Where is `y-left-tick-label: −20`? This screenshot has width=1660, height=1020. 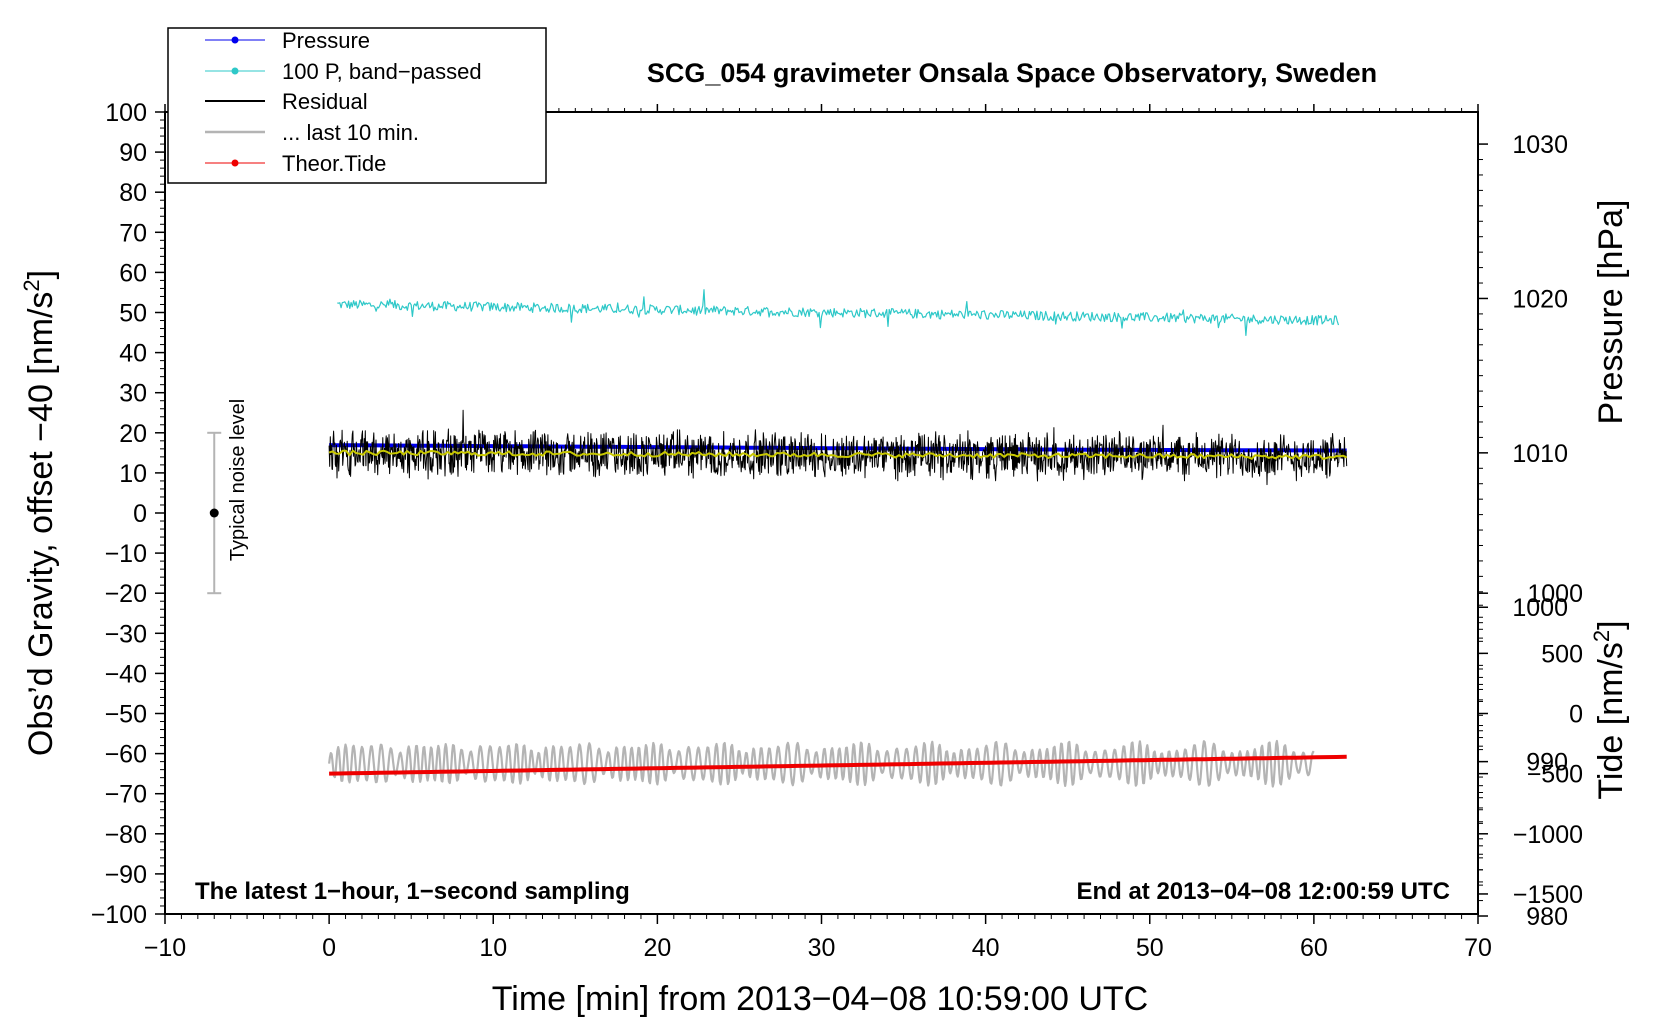 y-left-tick-label: −20 is located at coordinates (126, 594).